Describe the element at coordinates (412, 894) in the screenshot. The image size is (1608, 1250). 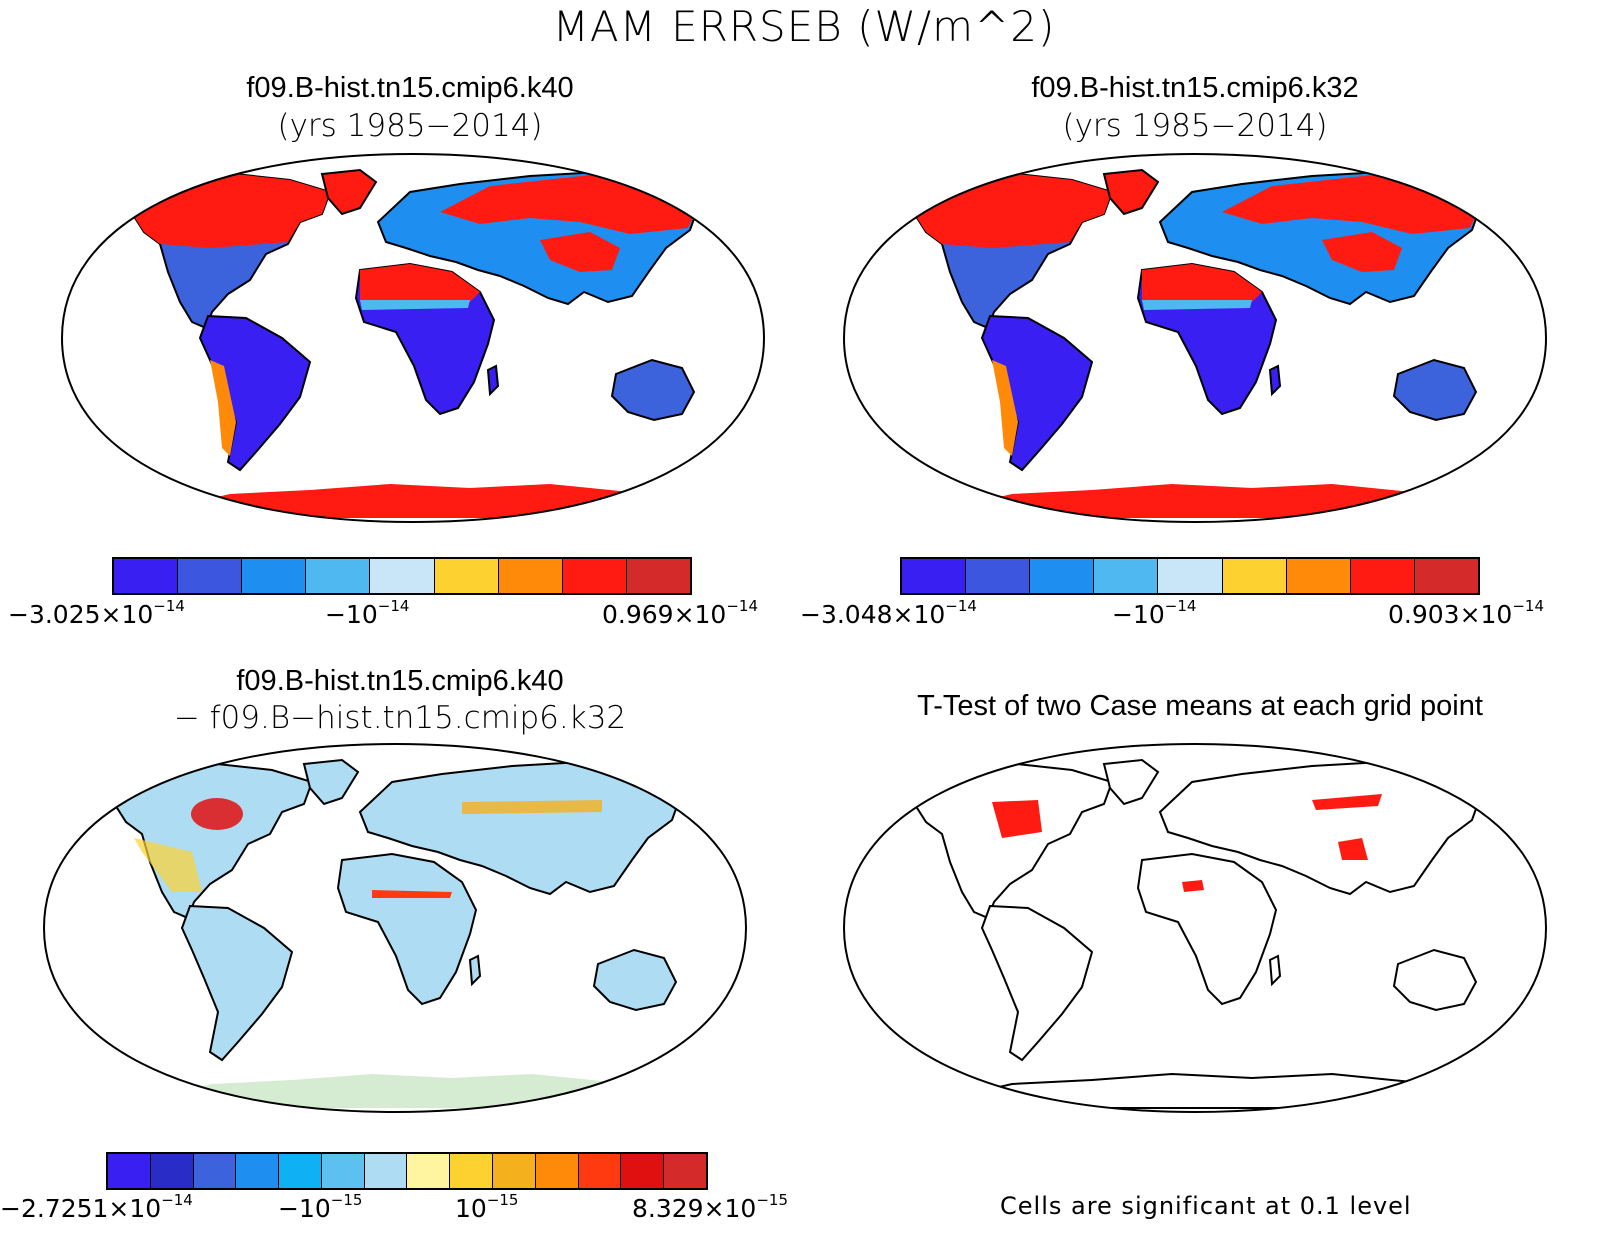
I see `region-diff-sahel` at that location.